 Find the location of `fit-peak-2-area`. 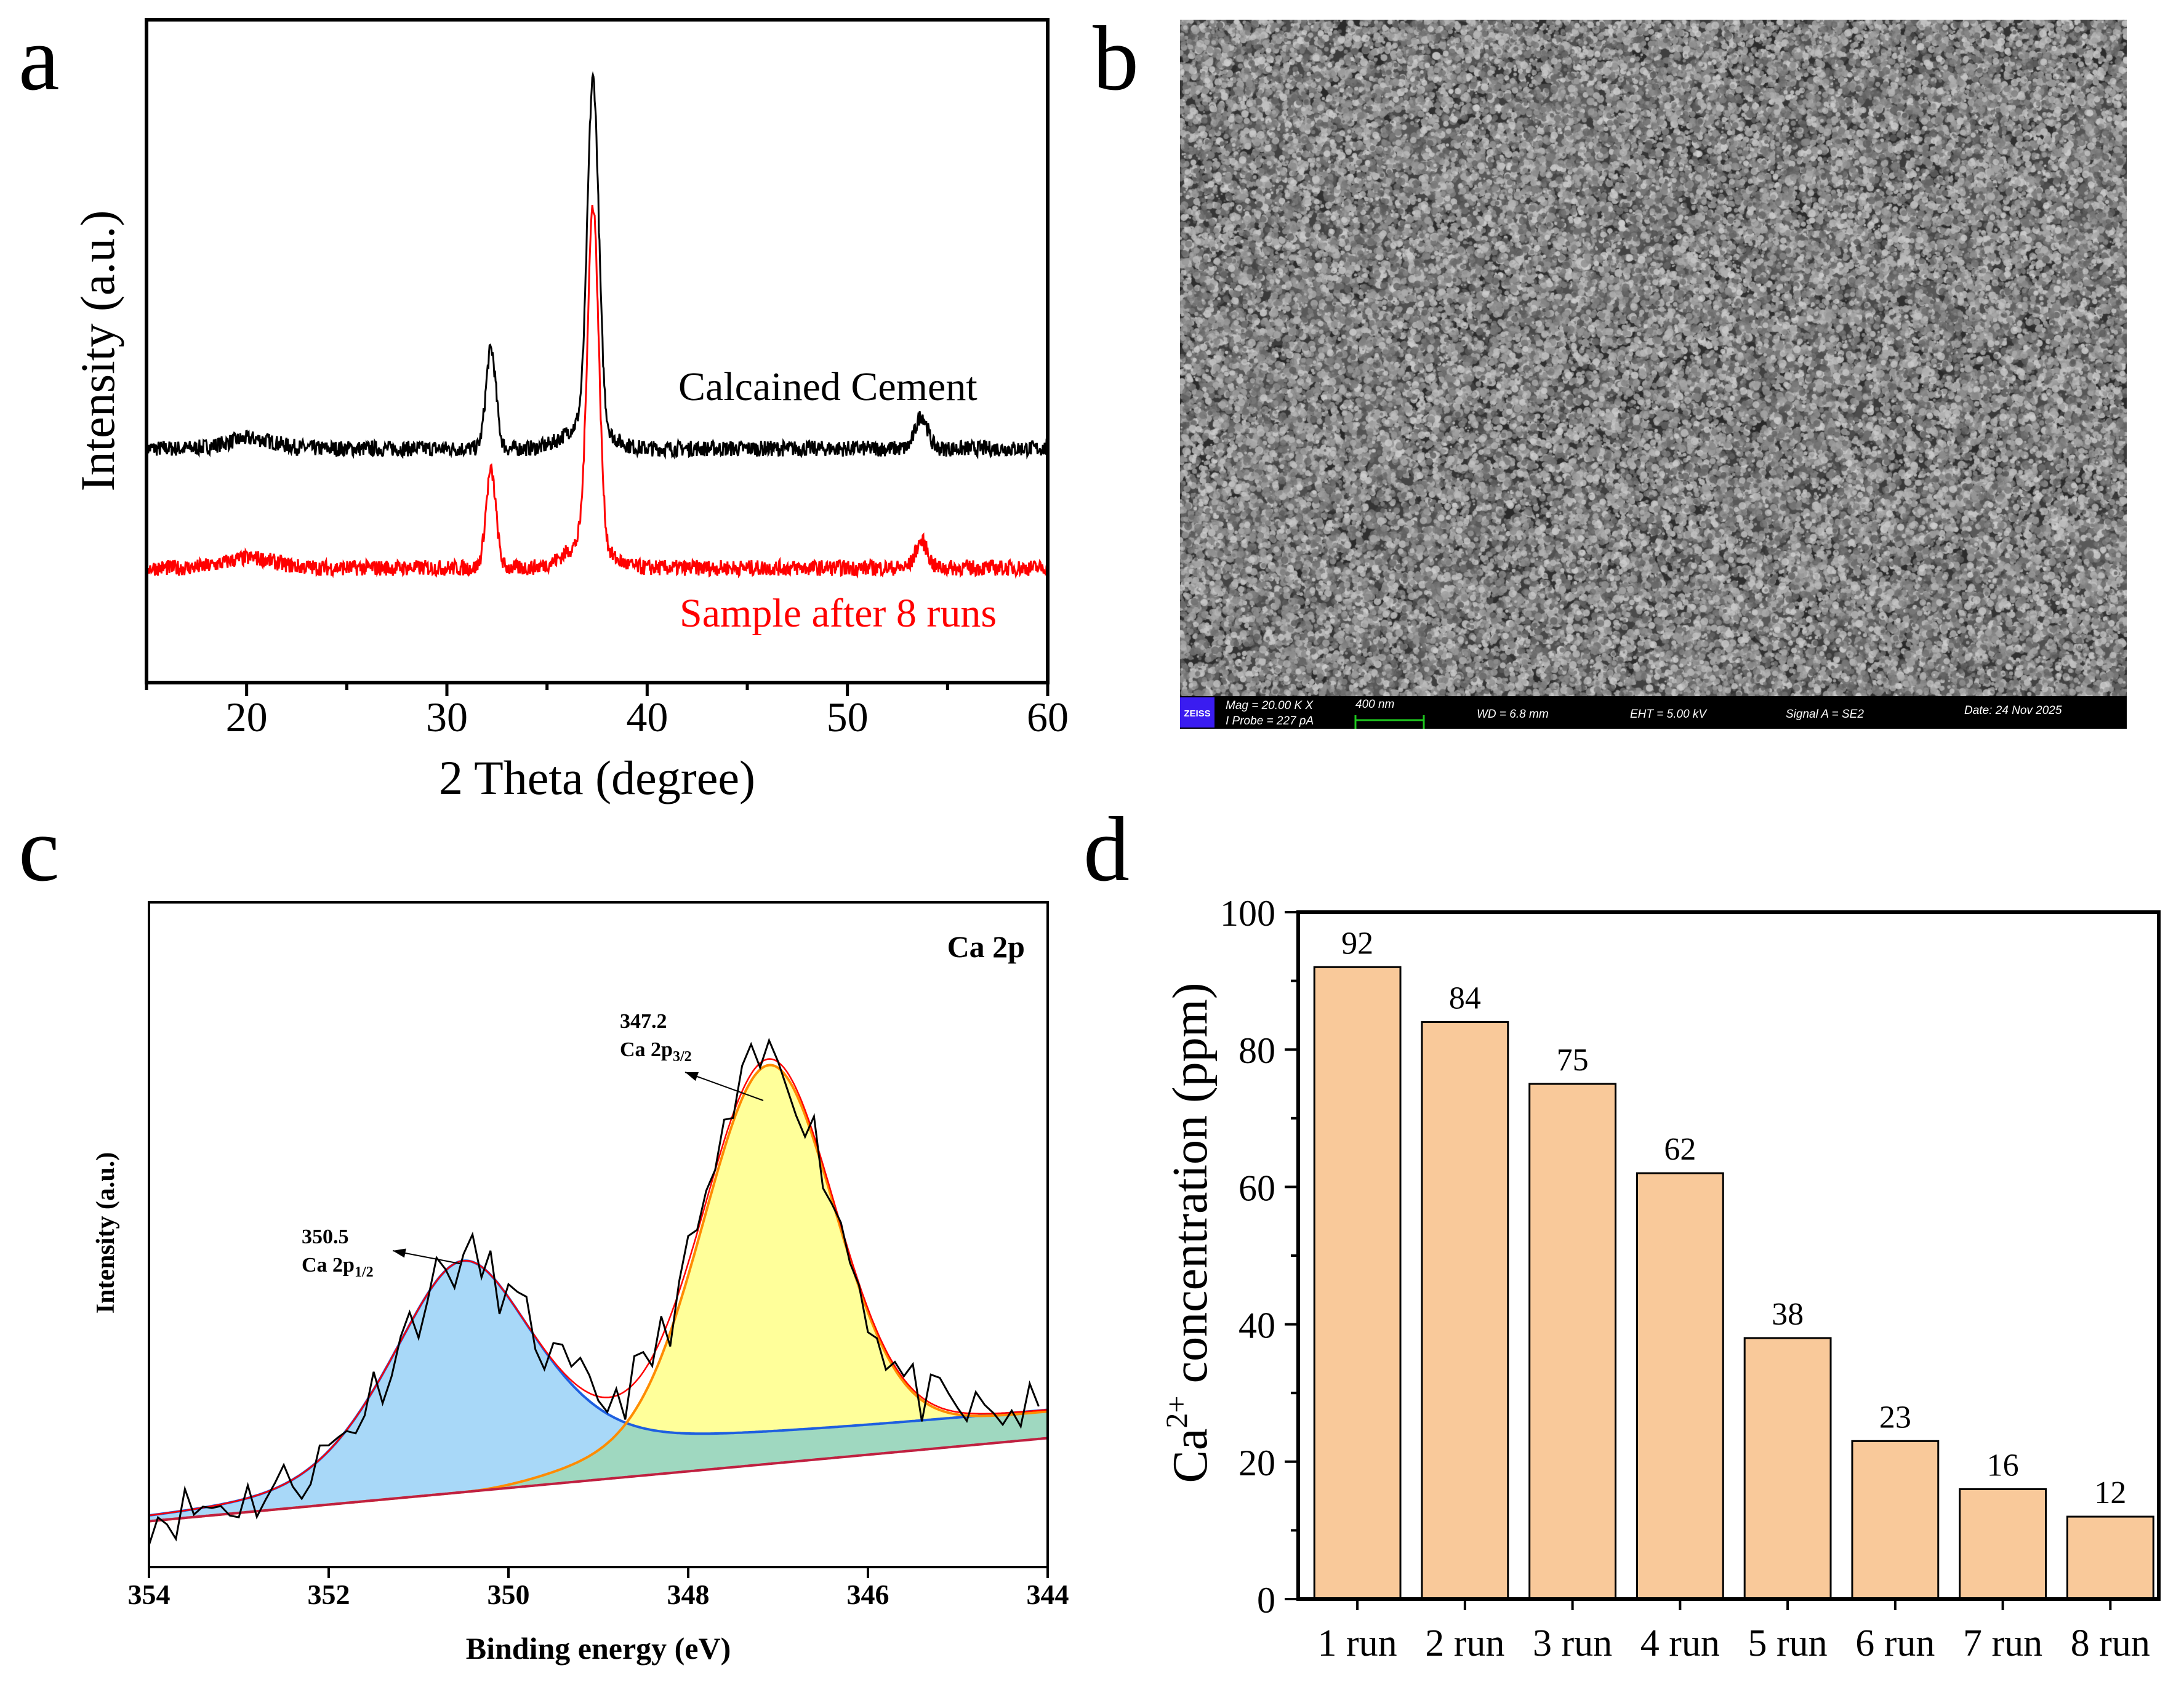

fit-peak-2-area is located at coordinates (598, 1293).